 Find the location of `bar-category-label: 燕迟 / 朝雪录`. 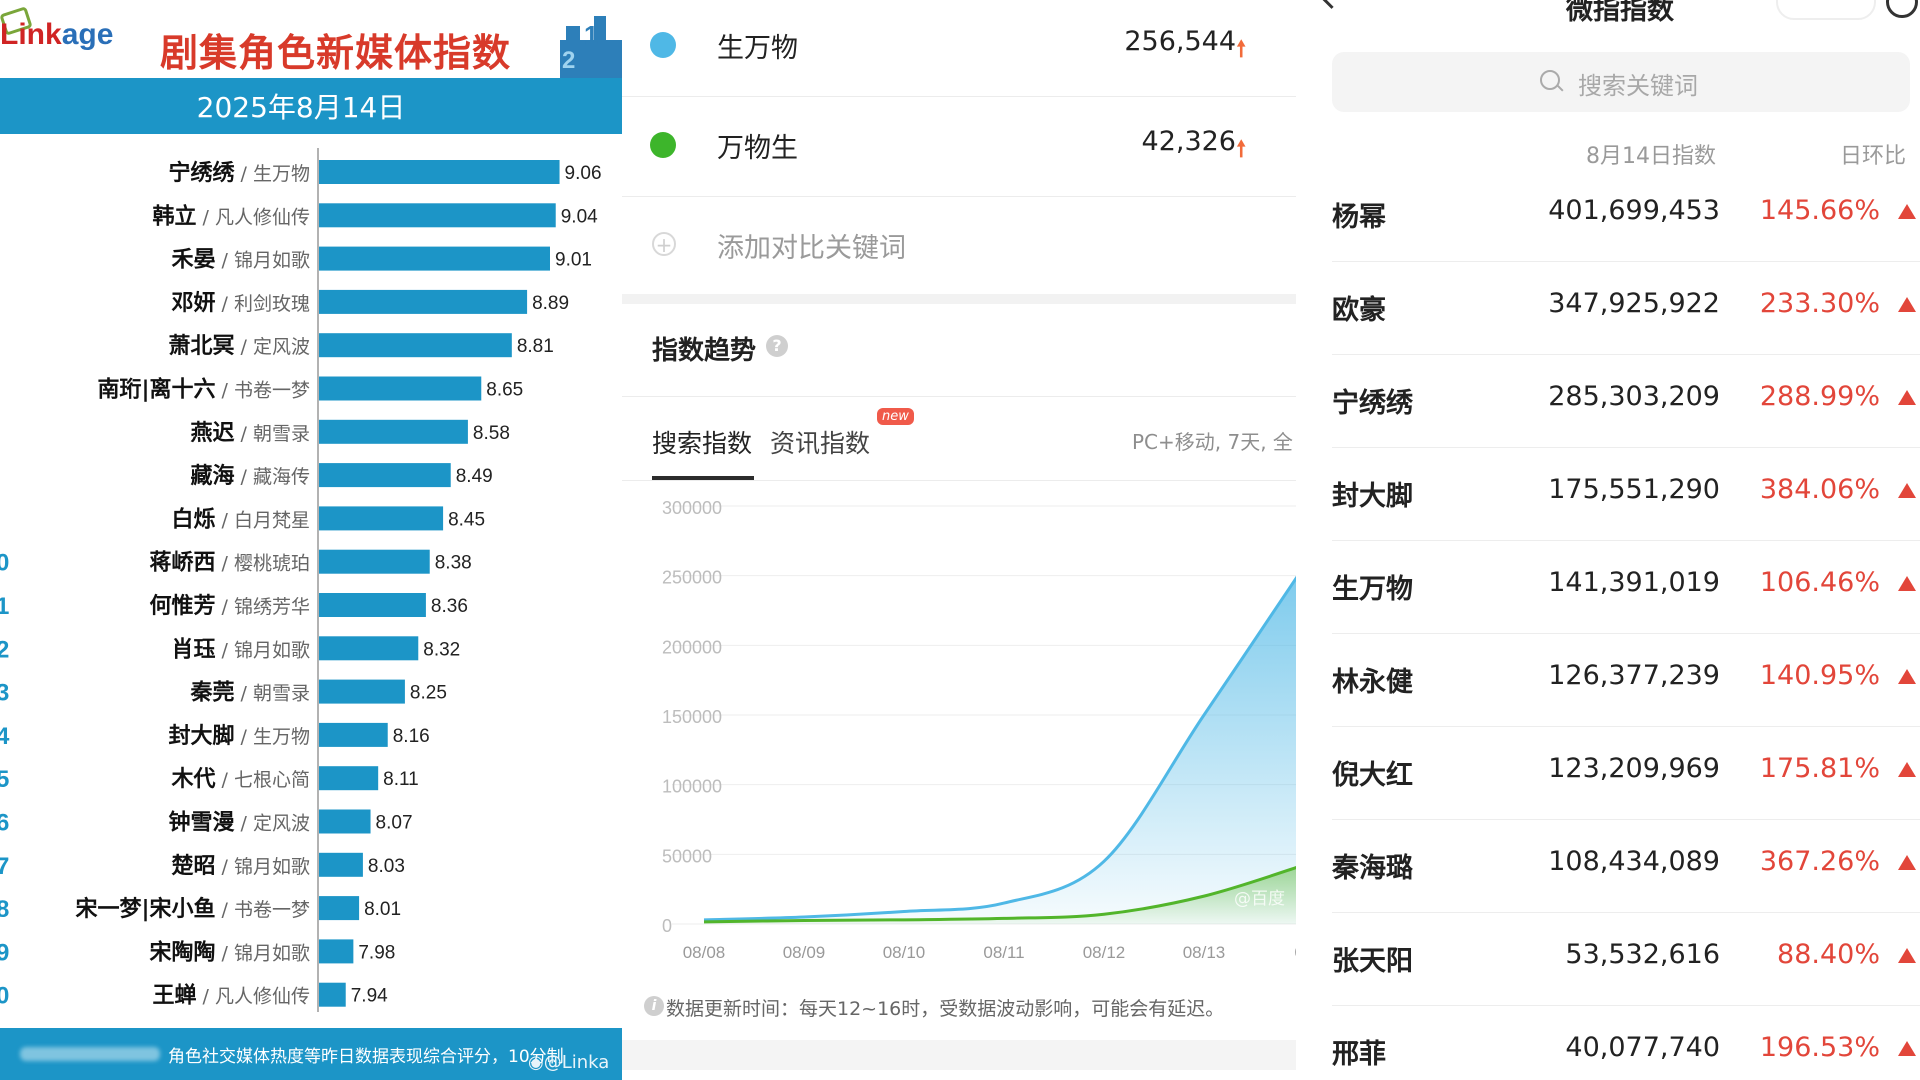

bar-category-label: 燕迟 / 朝雪录 is located at coordinates (250, 433).